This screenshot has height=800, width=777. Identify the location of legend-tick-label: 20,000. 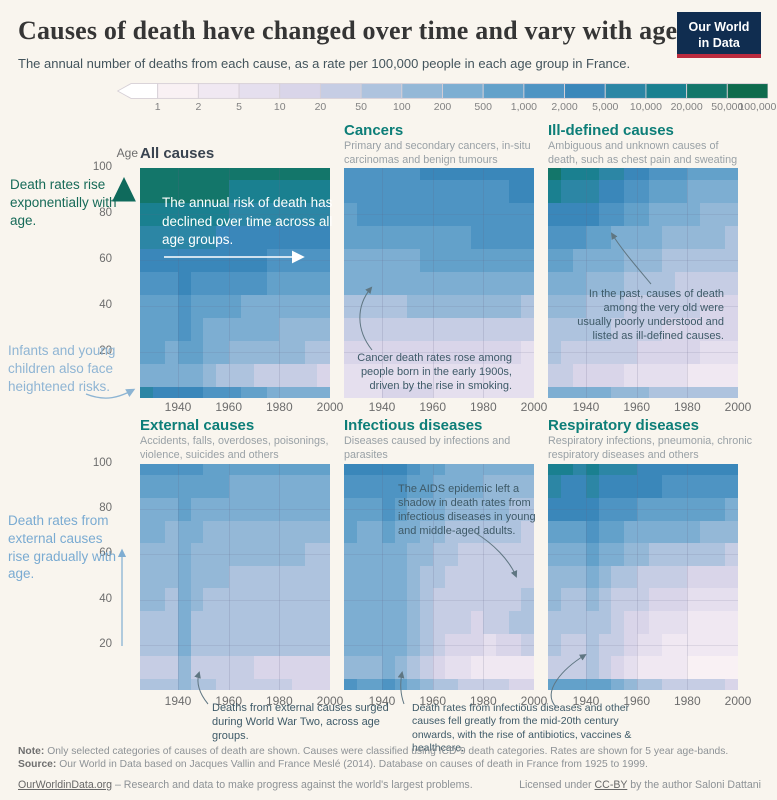
(686, 107).